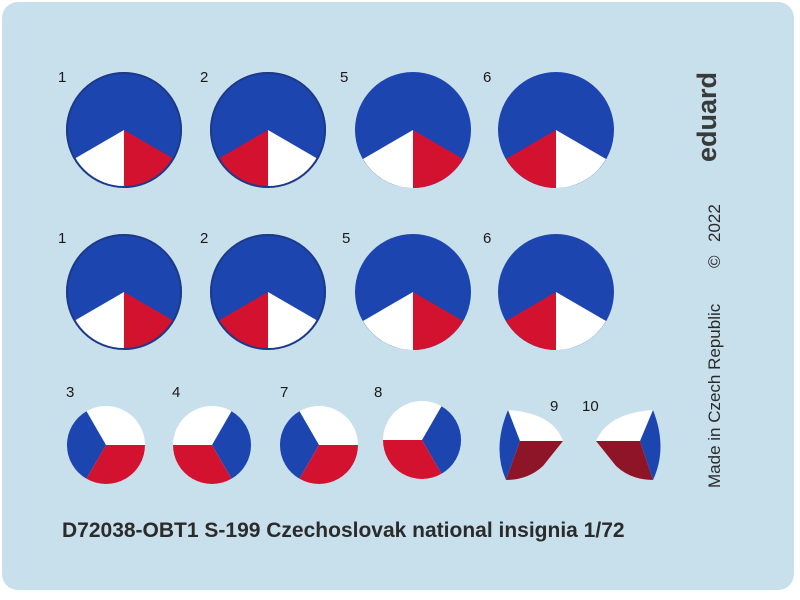 The width and height of the screenshot is (800, 600). I want to click on insignia-2-middle, so click(268, 292).